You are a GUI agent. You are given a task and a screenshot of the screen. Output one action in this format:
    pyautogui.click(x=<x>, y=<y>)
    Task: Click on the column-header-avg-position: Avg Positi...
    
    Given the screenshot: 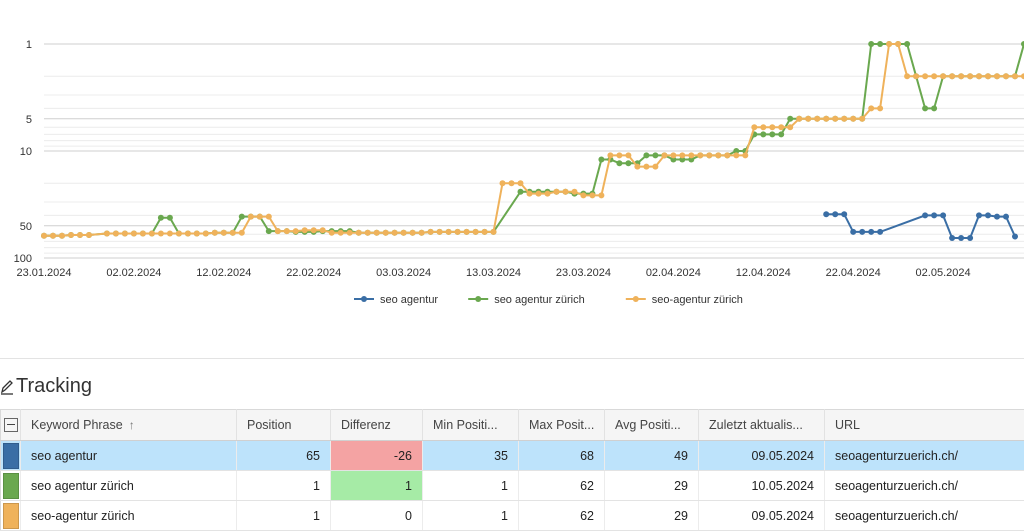 What is the action you would take?
    pyautogui.click(x=652, y=425)
    